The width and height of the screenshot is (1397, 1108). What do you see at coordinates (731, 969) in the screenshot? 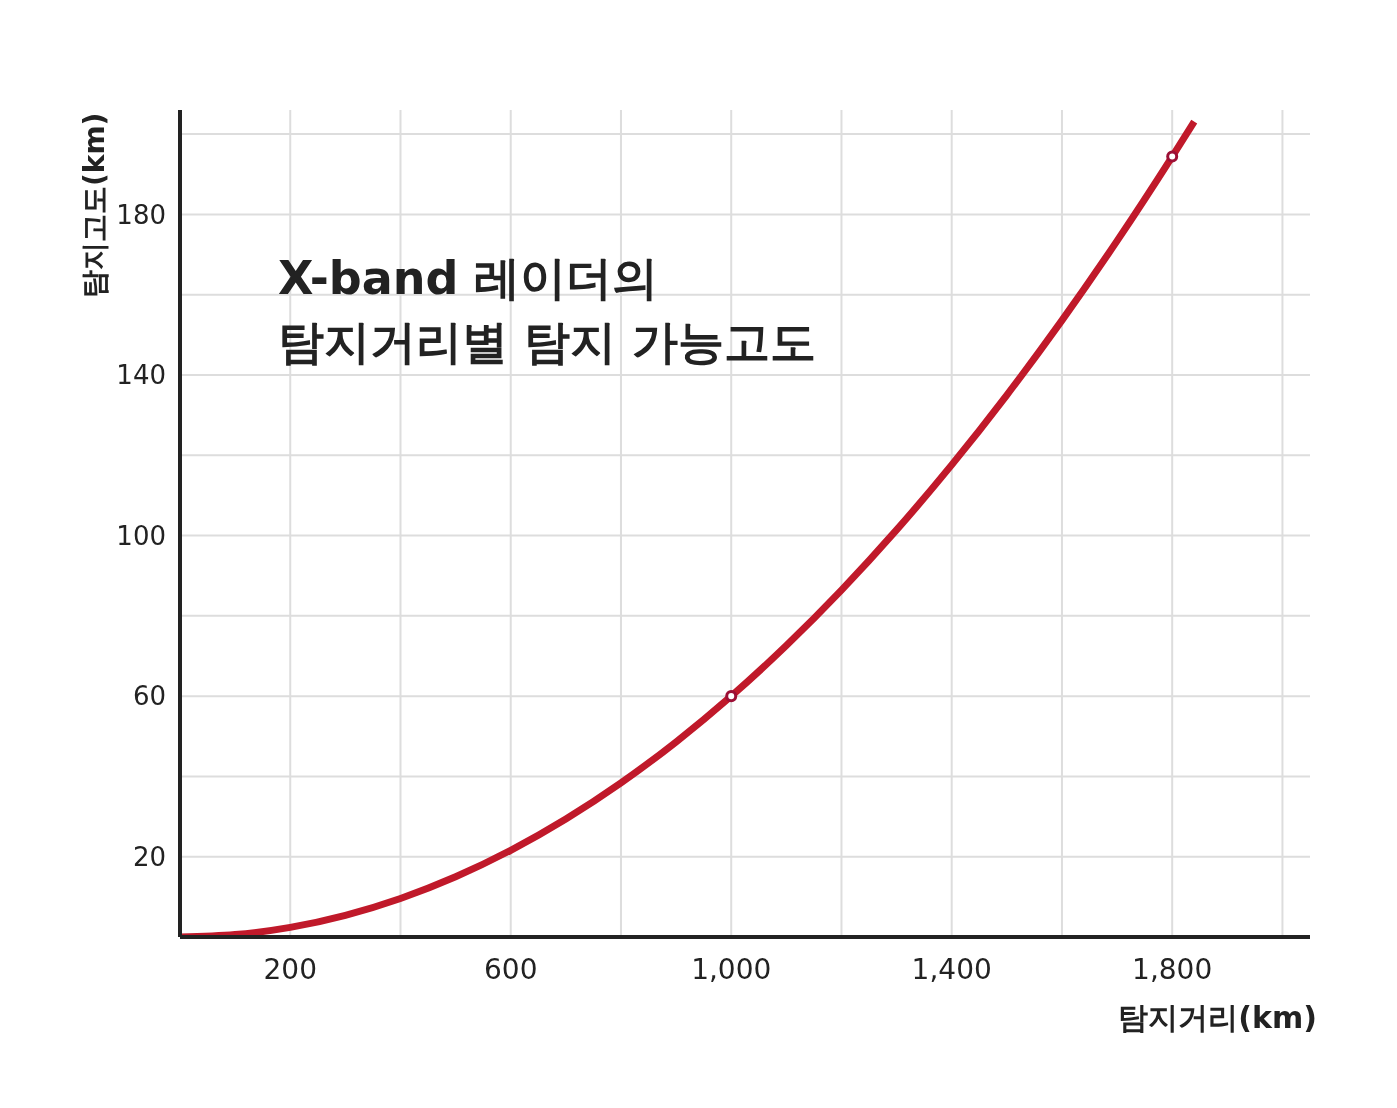
I see `x-tick-label: 1,000` at bounding box center [731, 969].